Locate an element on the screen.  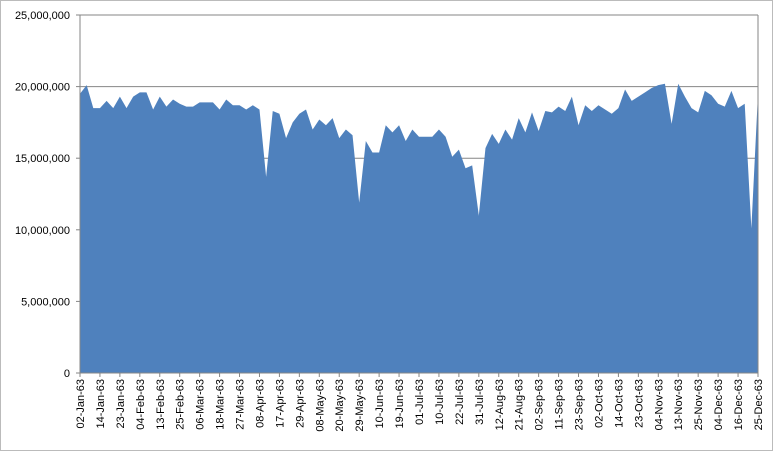
x-tick-label: 02-Jan-63 is located at coordinates (81, 404).